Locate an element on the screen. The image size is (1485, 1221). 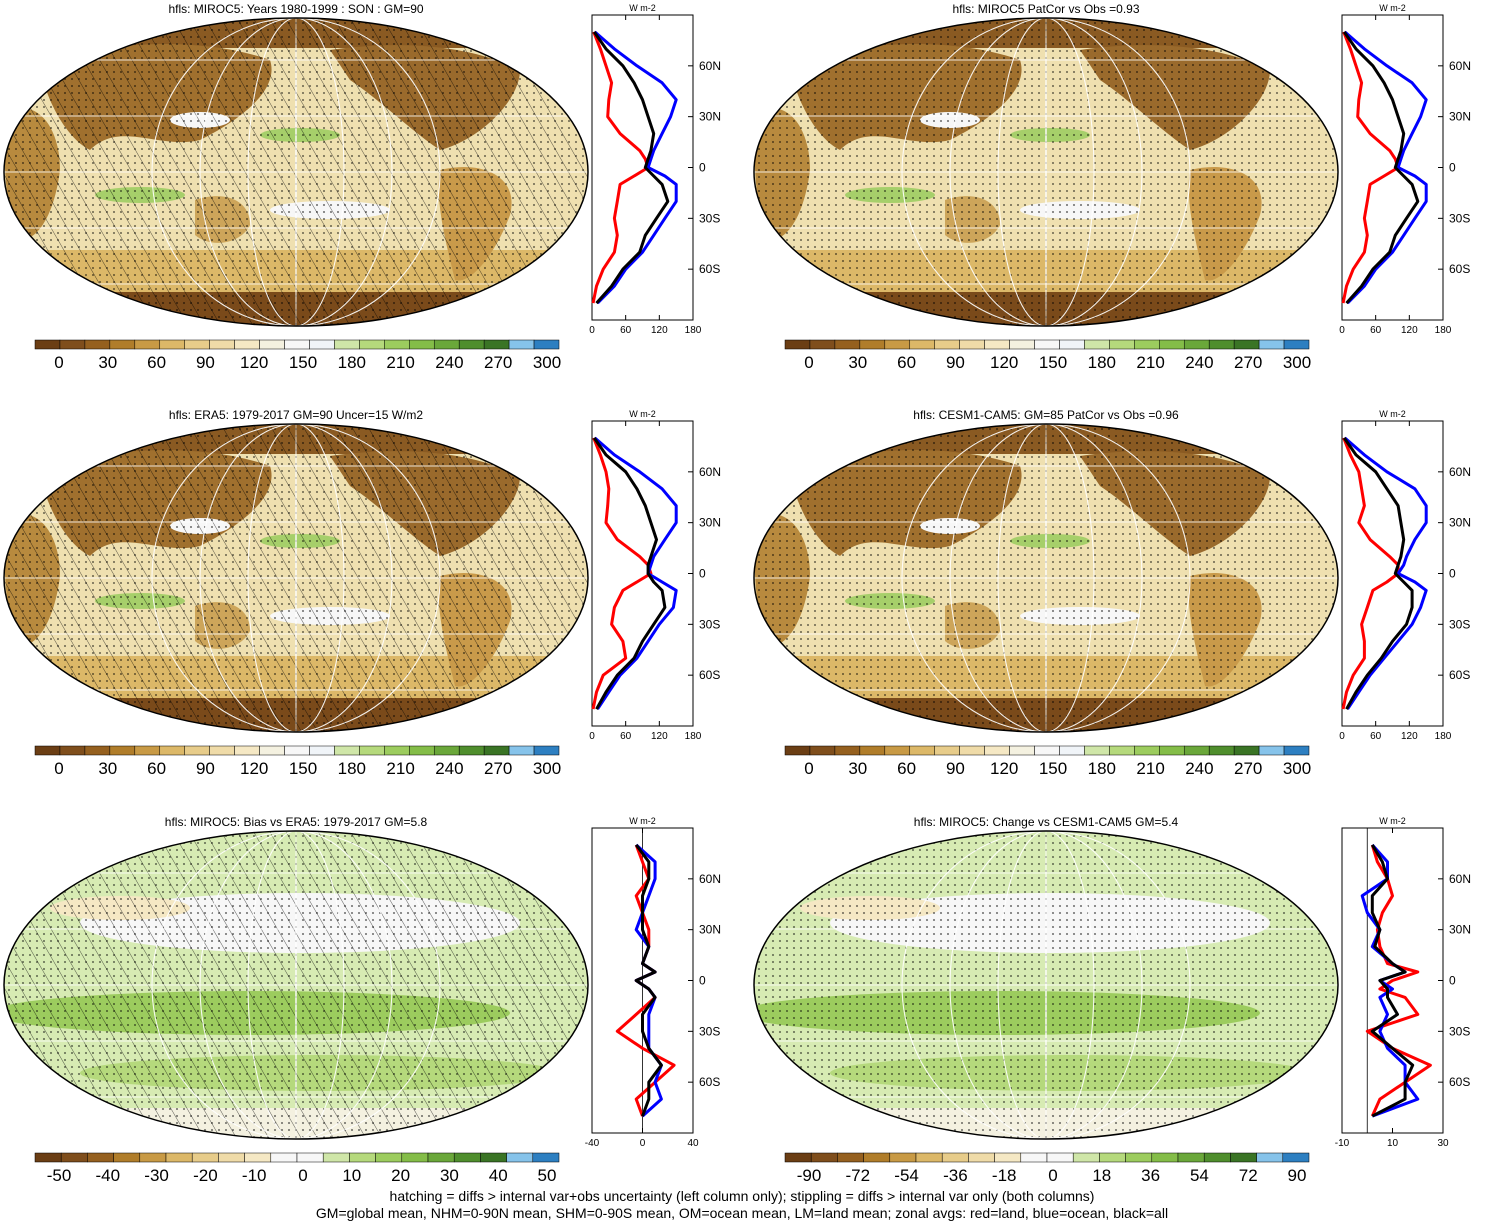
zonal-frame is located at coordinates (1392, 167).